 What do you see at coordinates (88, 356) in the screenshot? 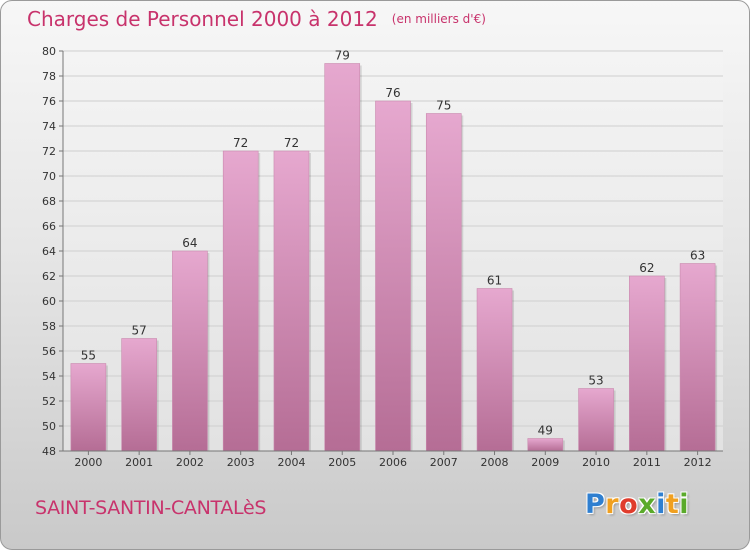
I see `data-label: 55` at bounding box center [88, 356].